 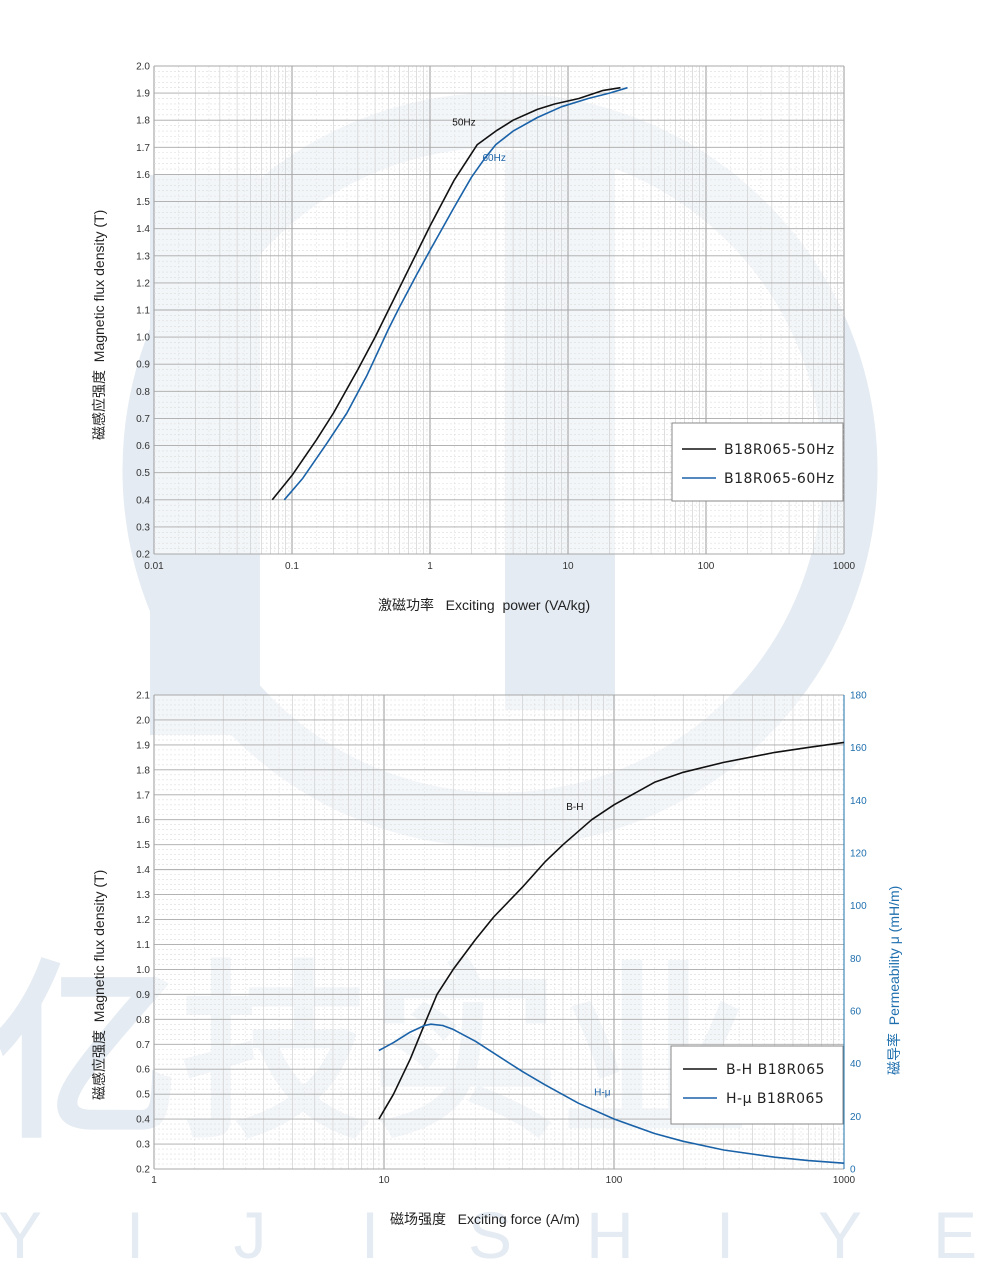 What do you see at coordinates (779, 479) in the screenshot?
I see `legend-label-60hz: B18R065-60Hz` at bounding box center [779, 479].